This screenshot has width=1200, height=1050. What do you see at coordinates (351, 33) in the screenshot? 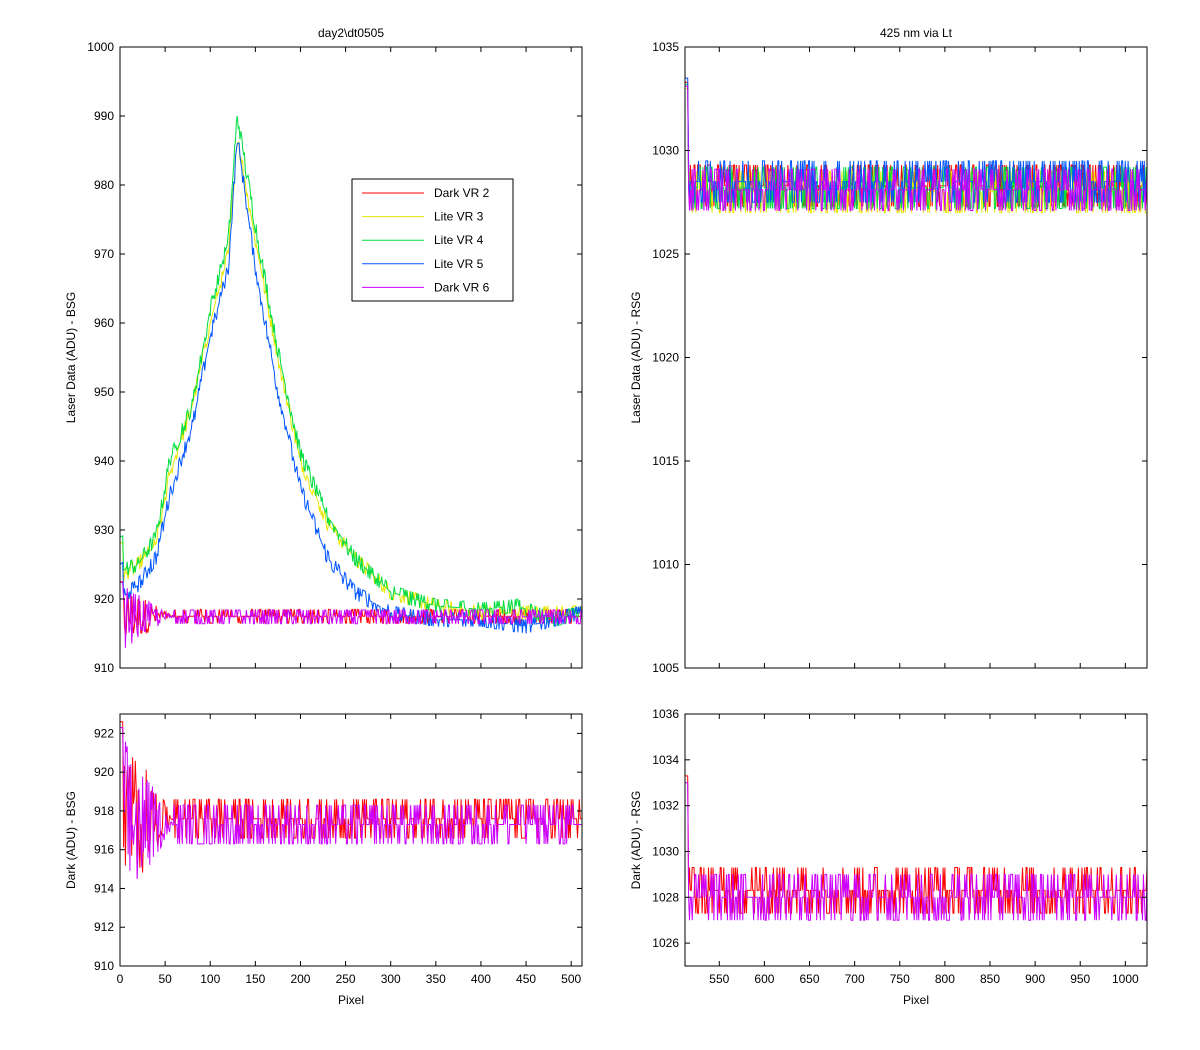
I see `chart-title: day2\dt0505` at bounding box center [351, 33].